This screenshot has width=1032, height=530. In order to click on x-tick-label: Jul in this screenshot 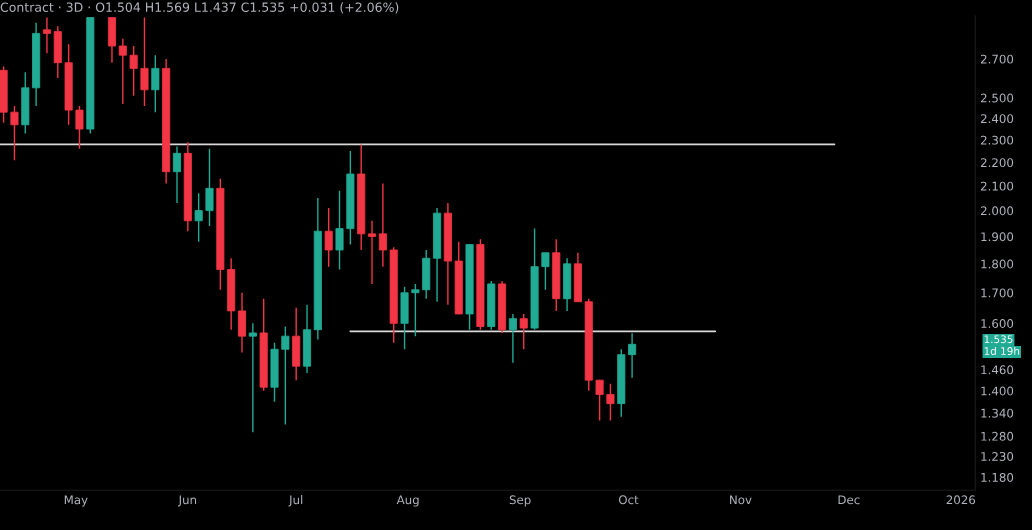, I will do `click(295, 501)`.